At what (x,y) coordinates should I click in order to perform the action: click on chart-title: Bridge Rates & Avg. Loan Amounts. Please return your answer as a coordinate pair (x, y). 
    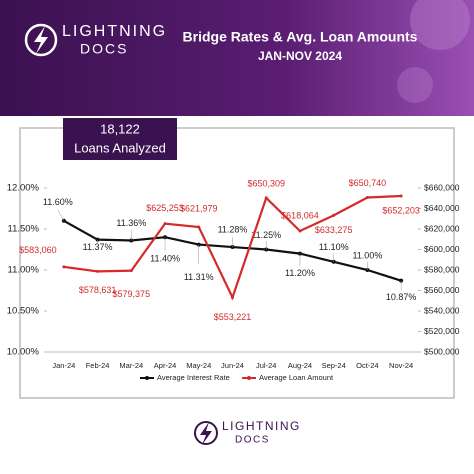
    Looking at the image, I should click on (300, 37).